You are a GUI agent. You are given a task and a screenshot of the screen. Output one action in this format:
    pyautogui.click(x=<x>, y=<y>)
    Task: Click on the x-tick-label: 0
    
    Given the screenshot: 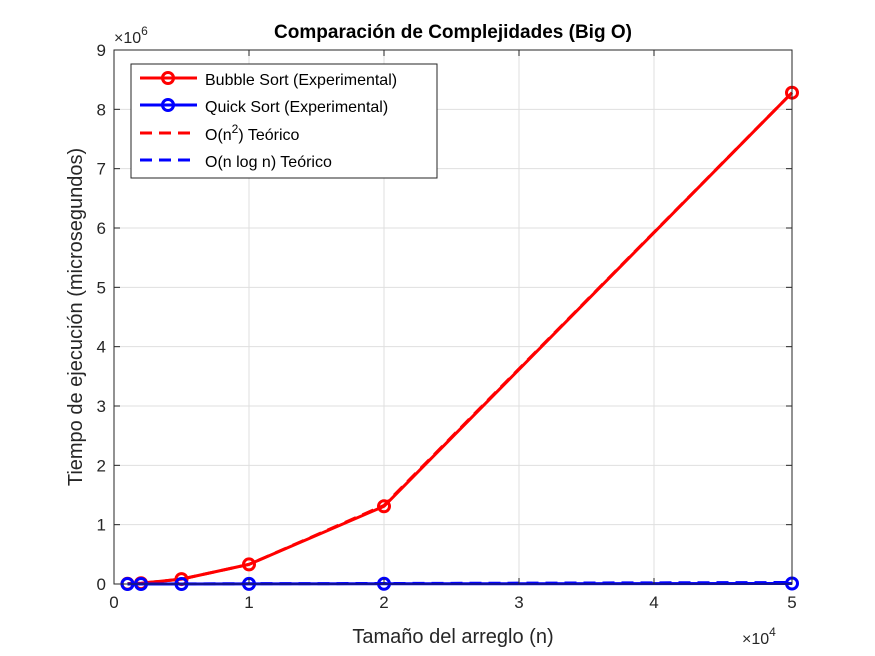 What is the action you would take?
    pyautogui.click(x=113, y=602)
    